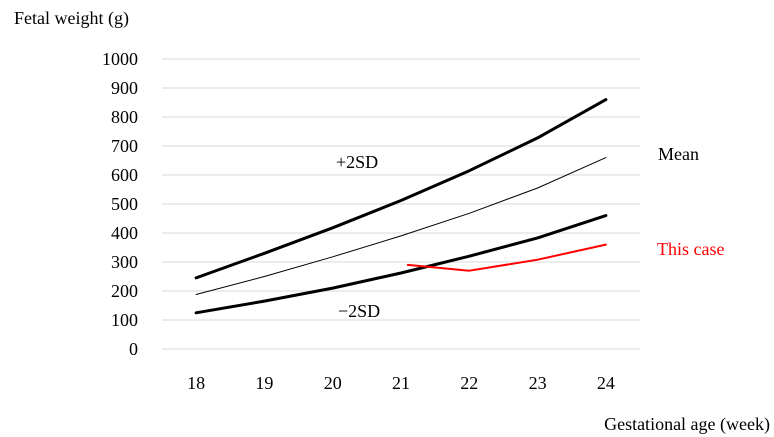 The width and height of the screenshot is (774, 437). I want to click on y-tick-label: 800, so click(124, 117).